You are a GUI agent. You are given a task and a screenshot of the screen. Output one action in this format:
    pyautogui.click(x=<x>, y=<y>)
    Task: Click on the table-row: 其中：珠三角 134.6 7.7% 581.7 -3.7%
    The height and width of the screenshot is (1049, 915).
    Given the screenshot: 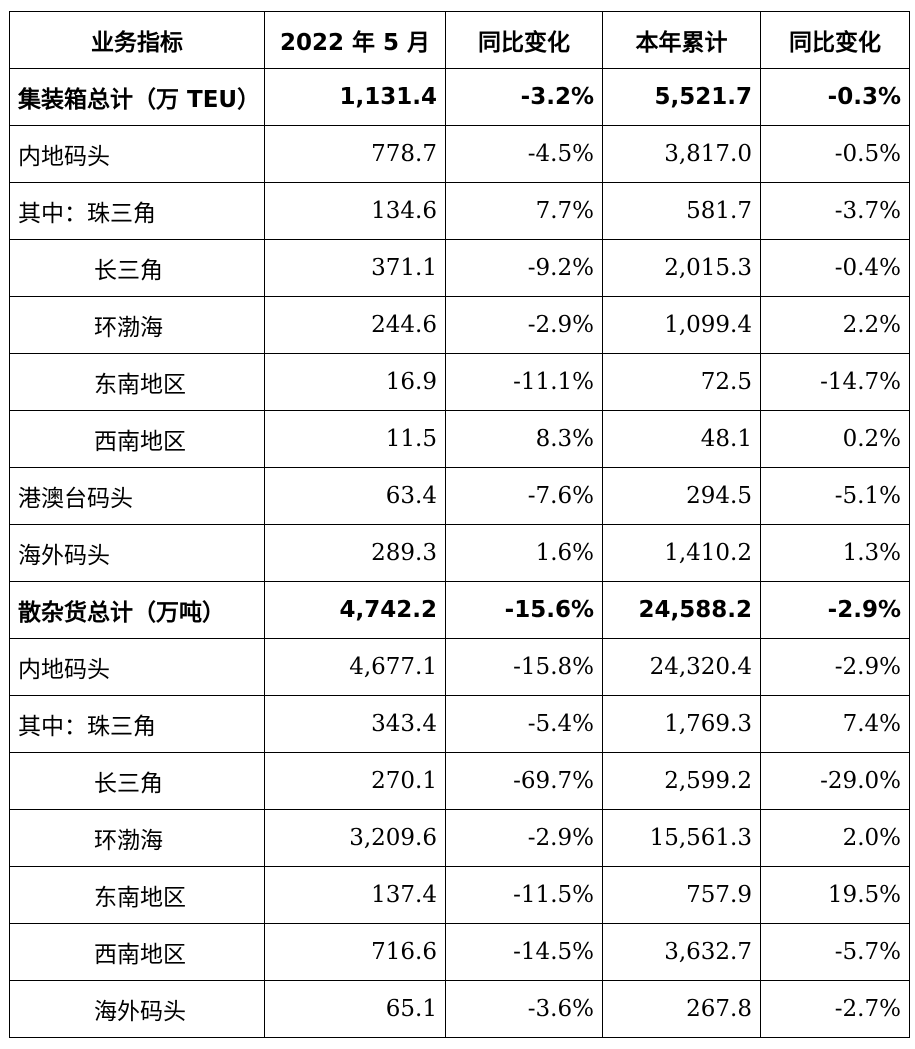 What is the action you would take?
    pyautogui.click(x=459, y=211)
    